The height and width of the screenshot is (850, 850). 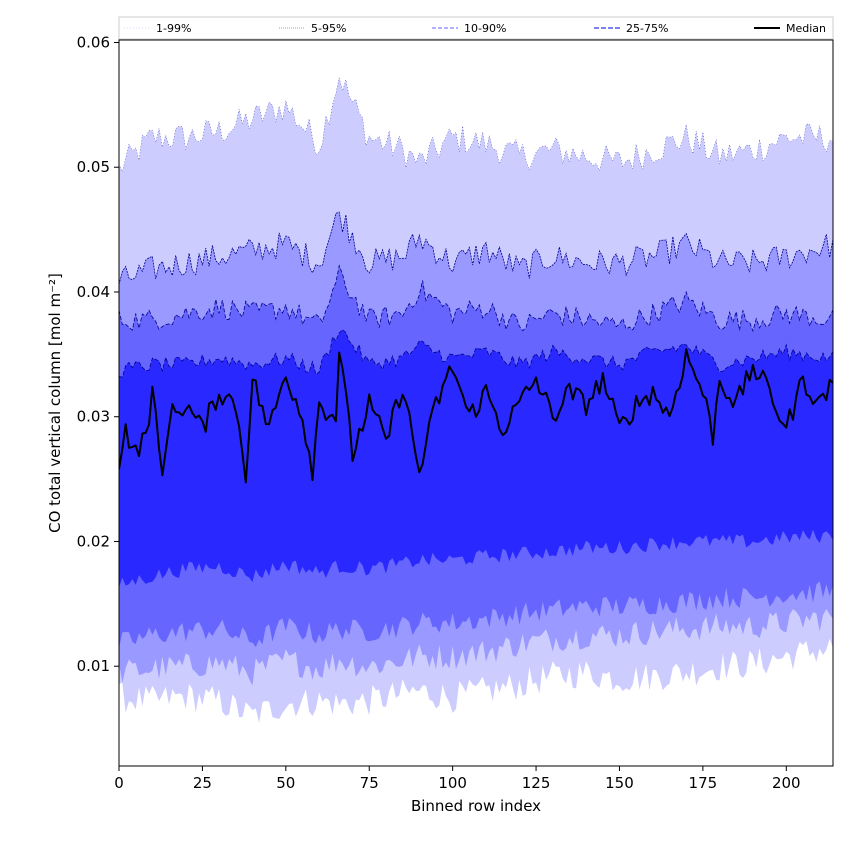 I want to click on y-tick-label: 0.03, so click(x=93, y=417).